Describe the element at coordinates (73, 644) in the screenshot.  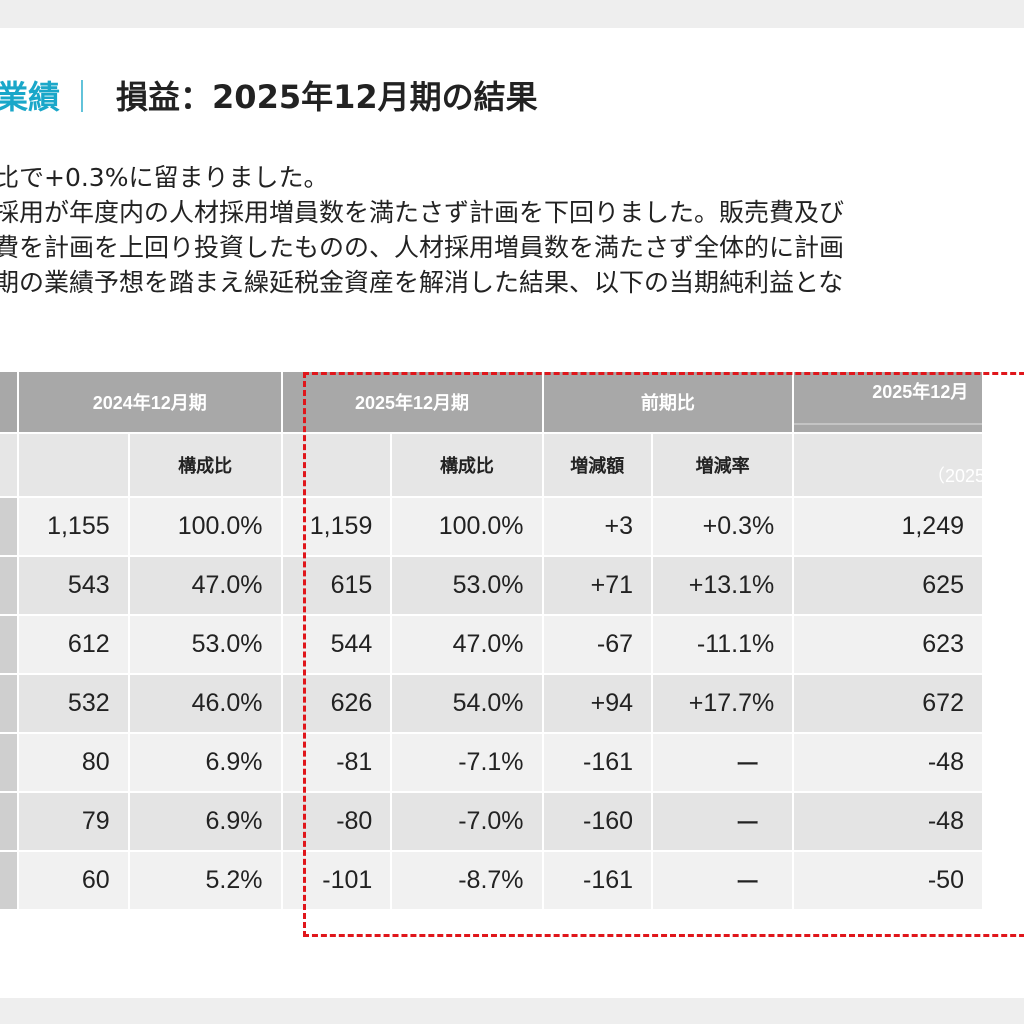
I see `cell-value-2024: 612` at that location.